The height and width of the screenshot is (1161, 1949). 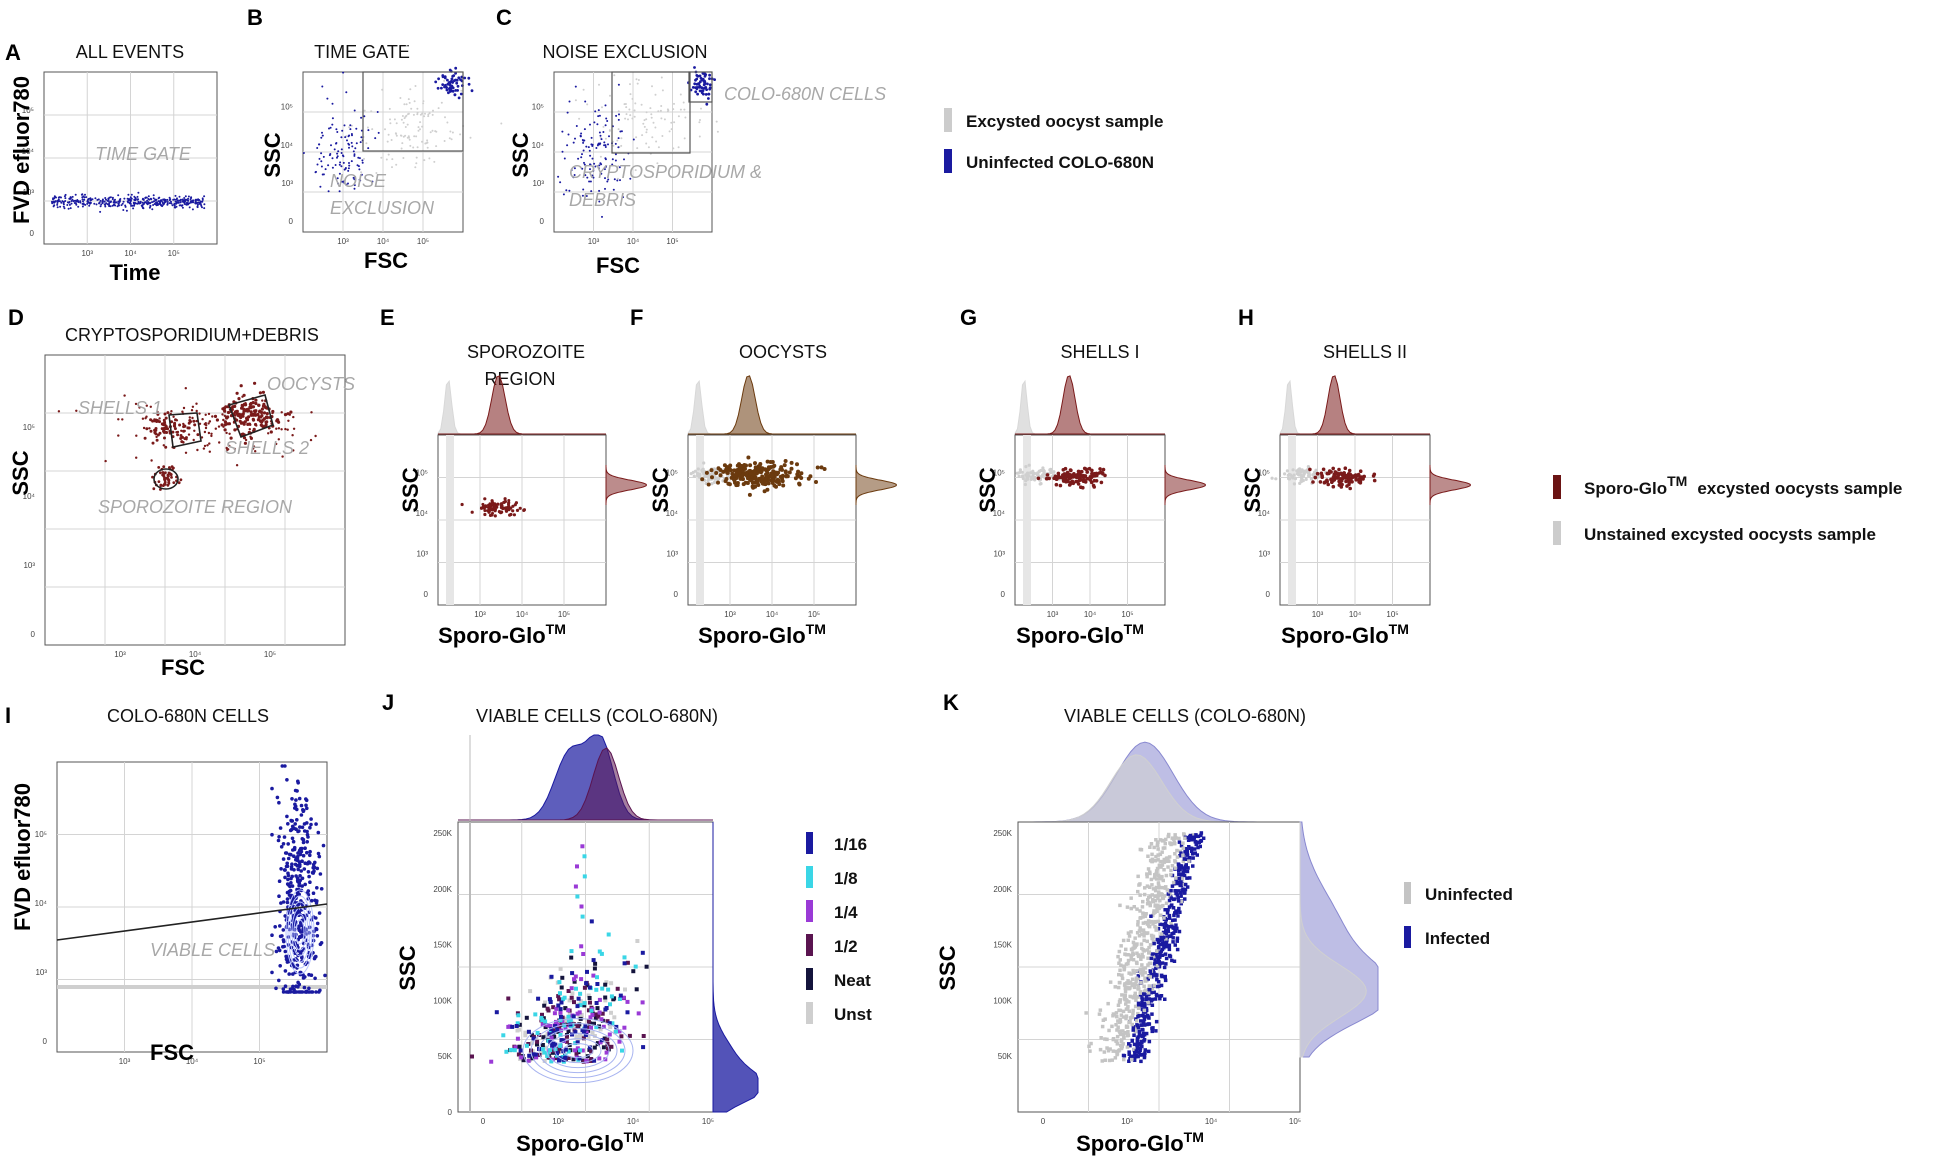 What do you see at coordinates (577, 866) in the screenshot?
I see `panel-j-outlier` at bounding box center [577, 866].